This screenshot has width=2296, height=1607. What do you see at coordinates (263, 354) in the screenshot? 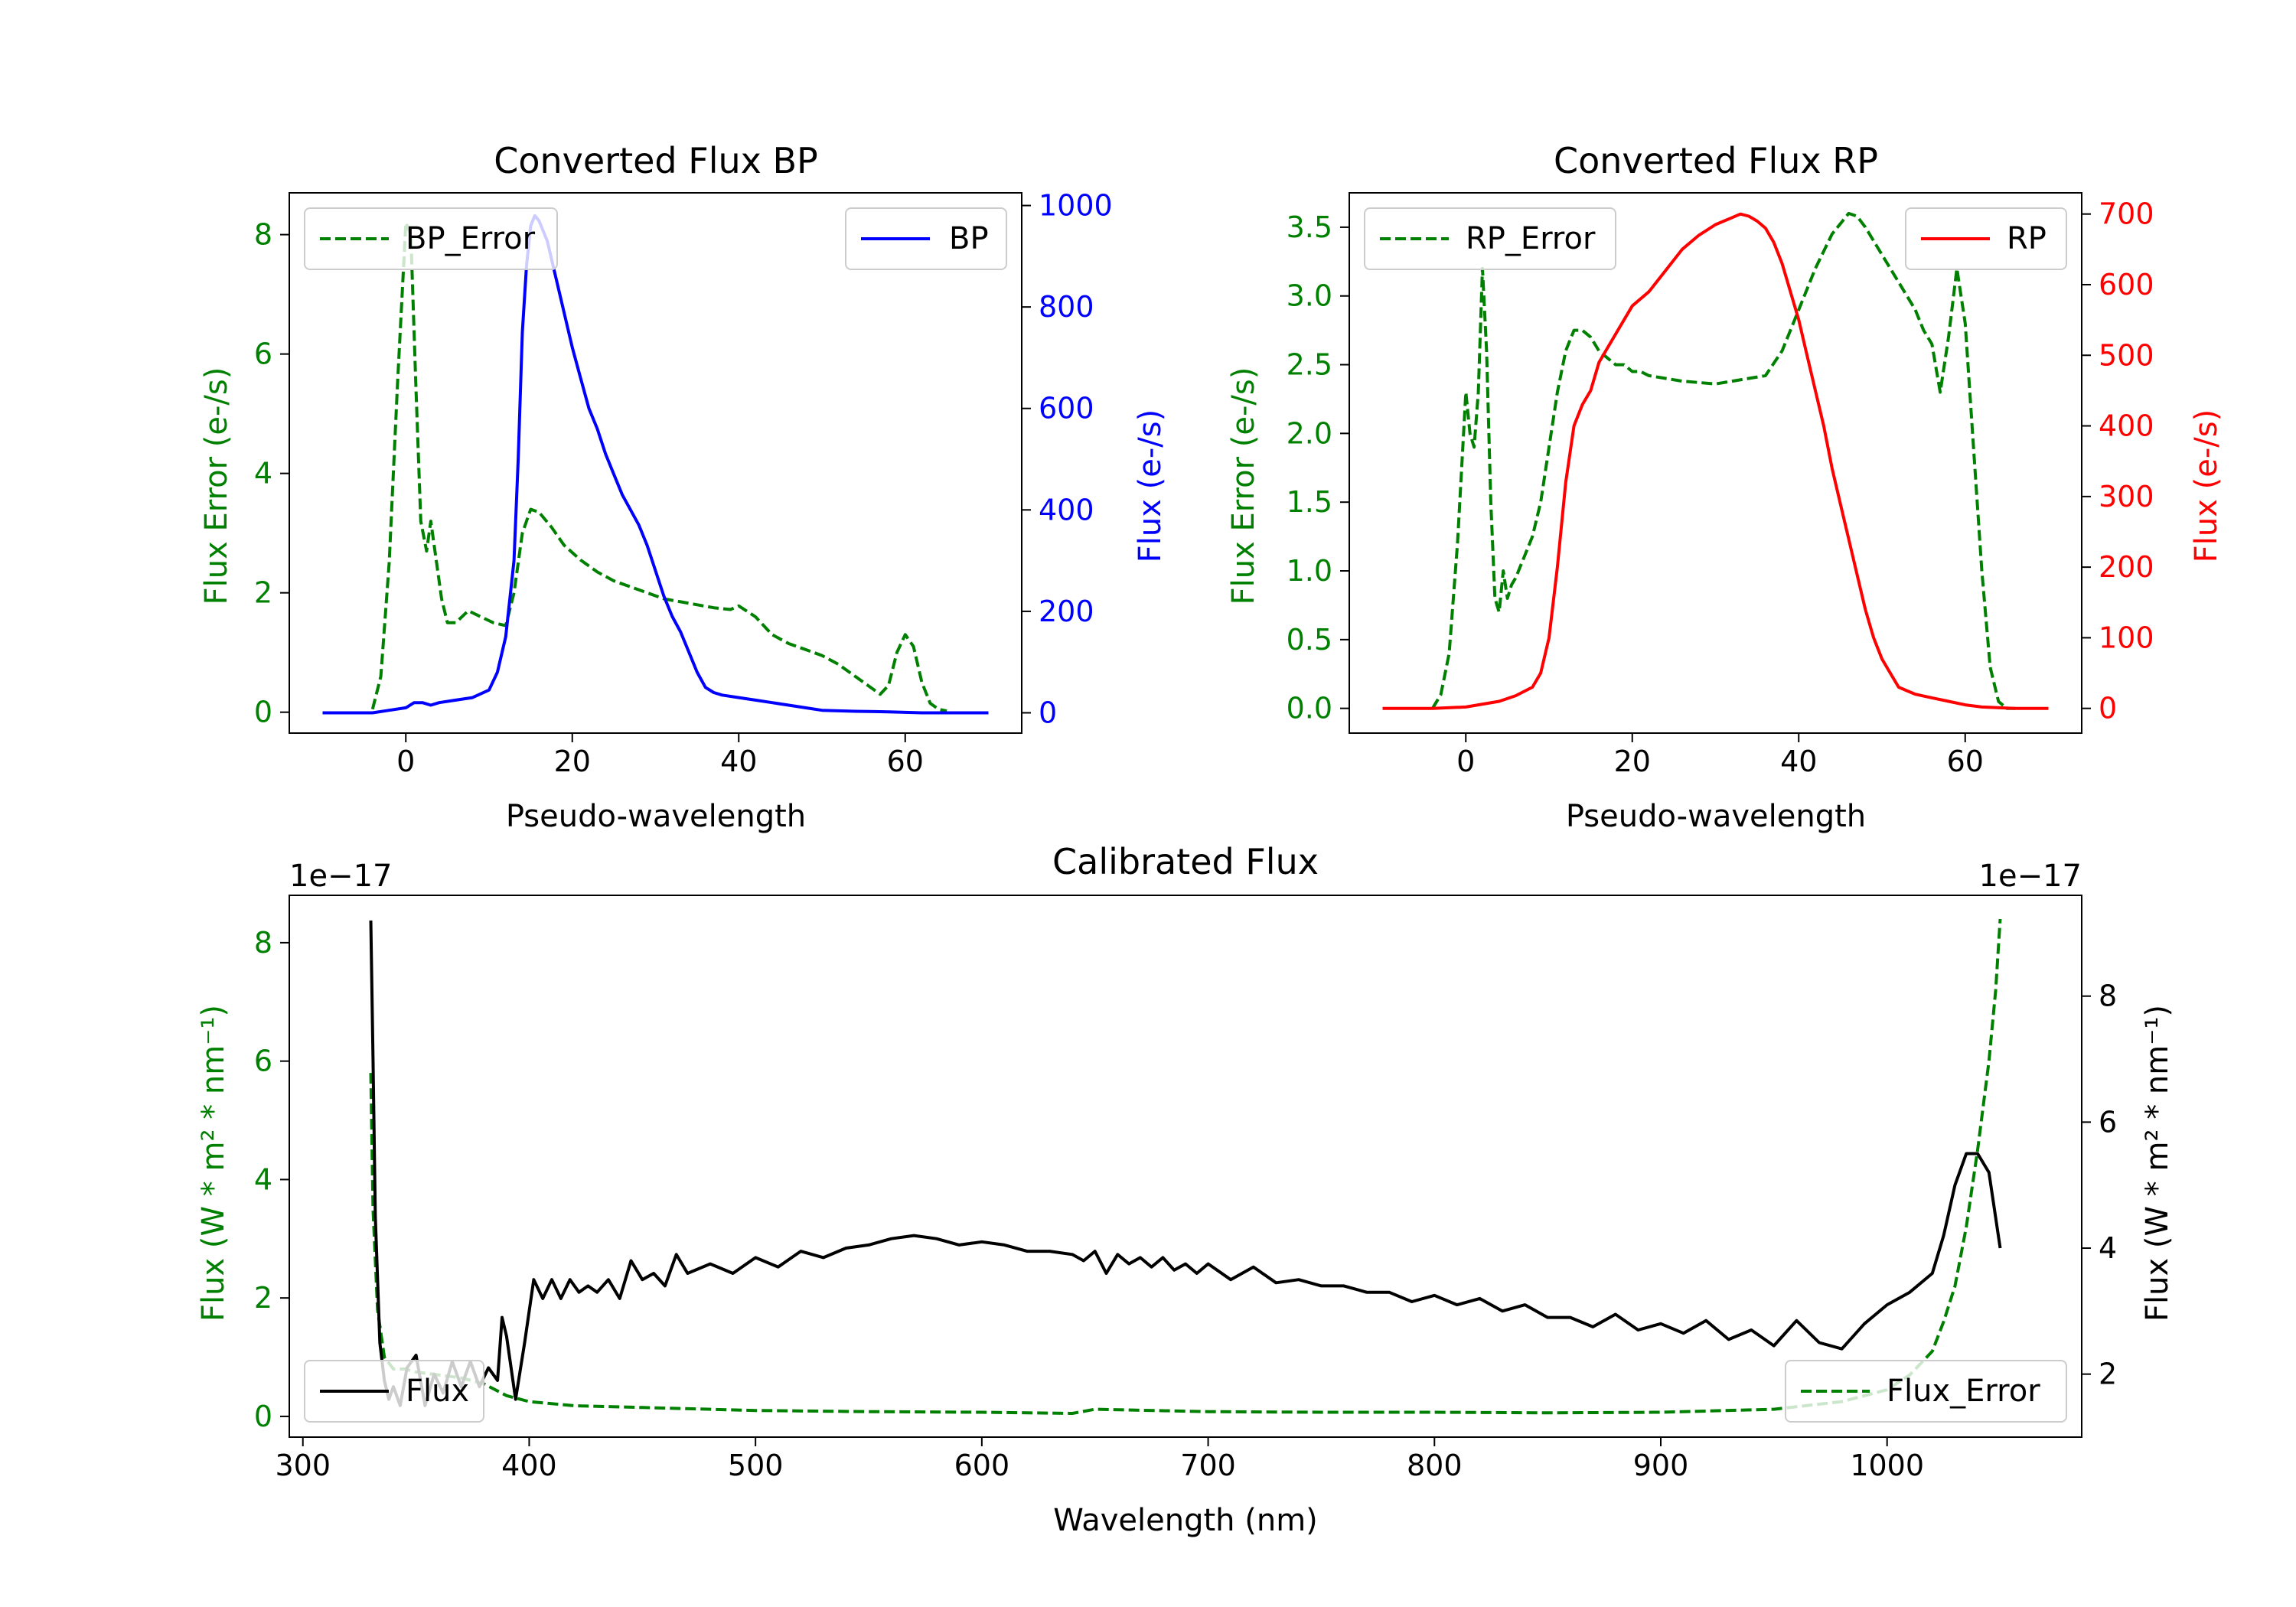
I see `bp-left-y-tick-label: 6` at bounding box center [263, 354].